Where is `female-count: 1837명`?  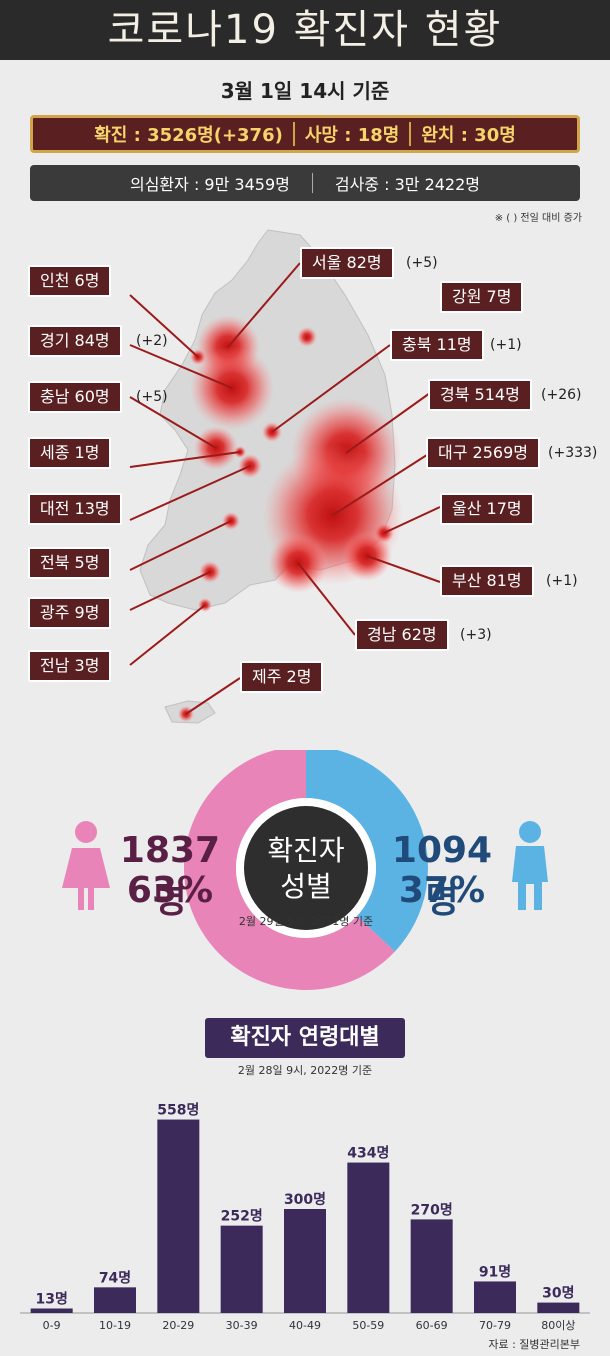
female-count: 1837명 is located at coordinates (170, 875).